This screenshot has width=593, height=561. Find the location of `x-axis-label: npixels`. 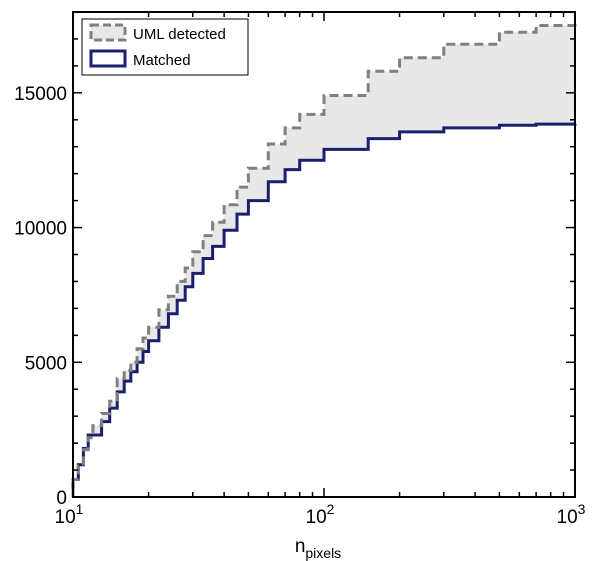

x-axis-label: npixels is located at coordinates (318, 548).